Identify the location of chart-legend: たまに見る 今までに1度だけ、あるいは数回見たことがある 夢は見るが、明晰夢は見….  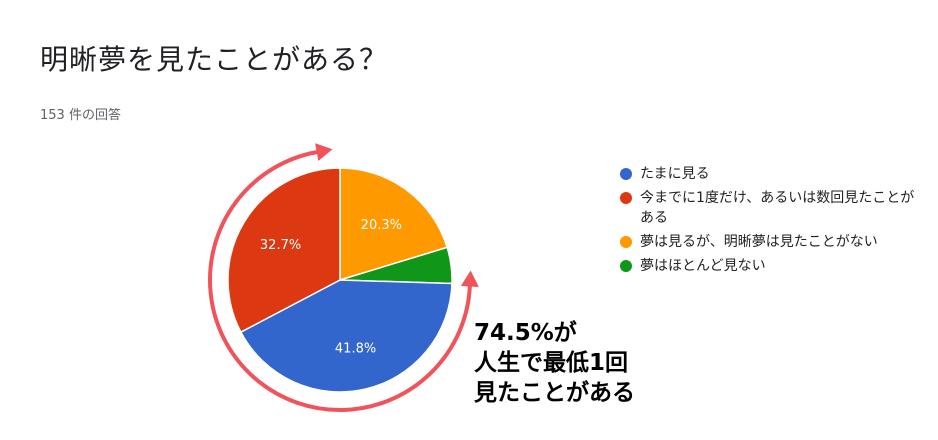
(770, 222).